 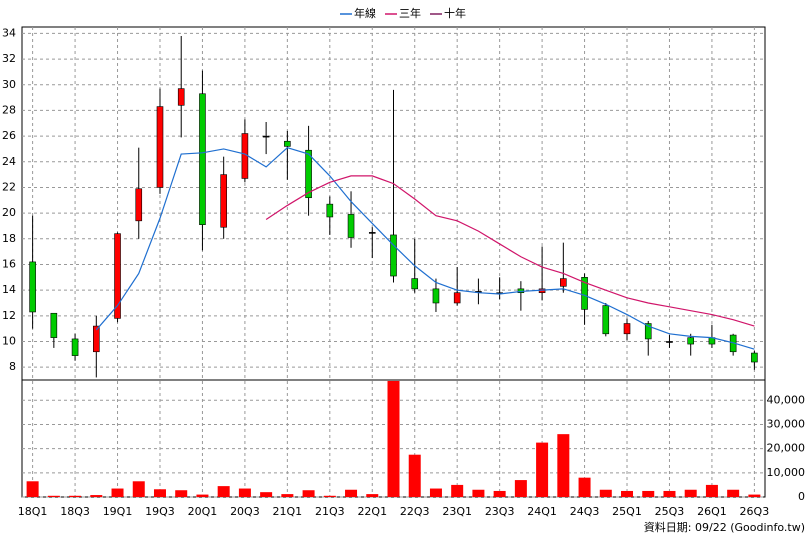 What do you see at coordinates (330, 511) in the screenshot?
I see `x-tick-label: 21Q3` at bounding box center [330, 511].